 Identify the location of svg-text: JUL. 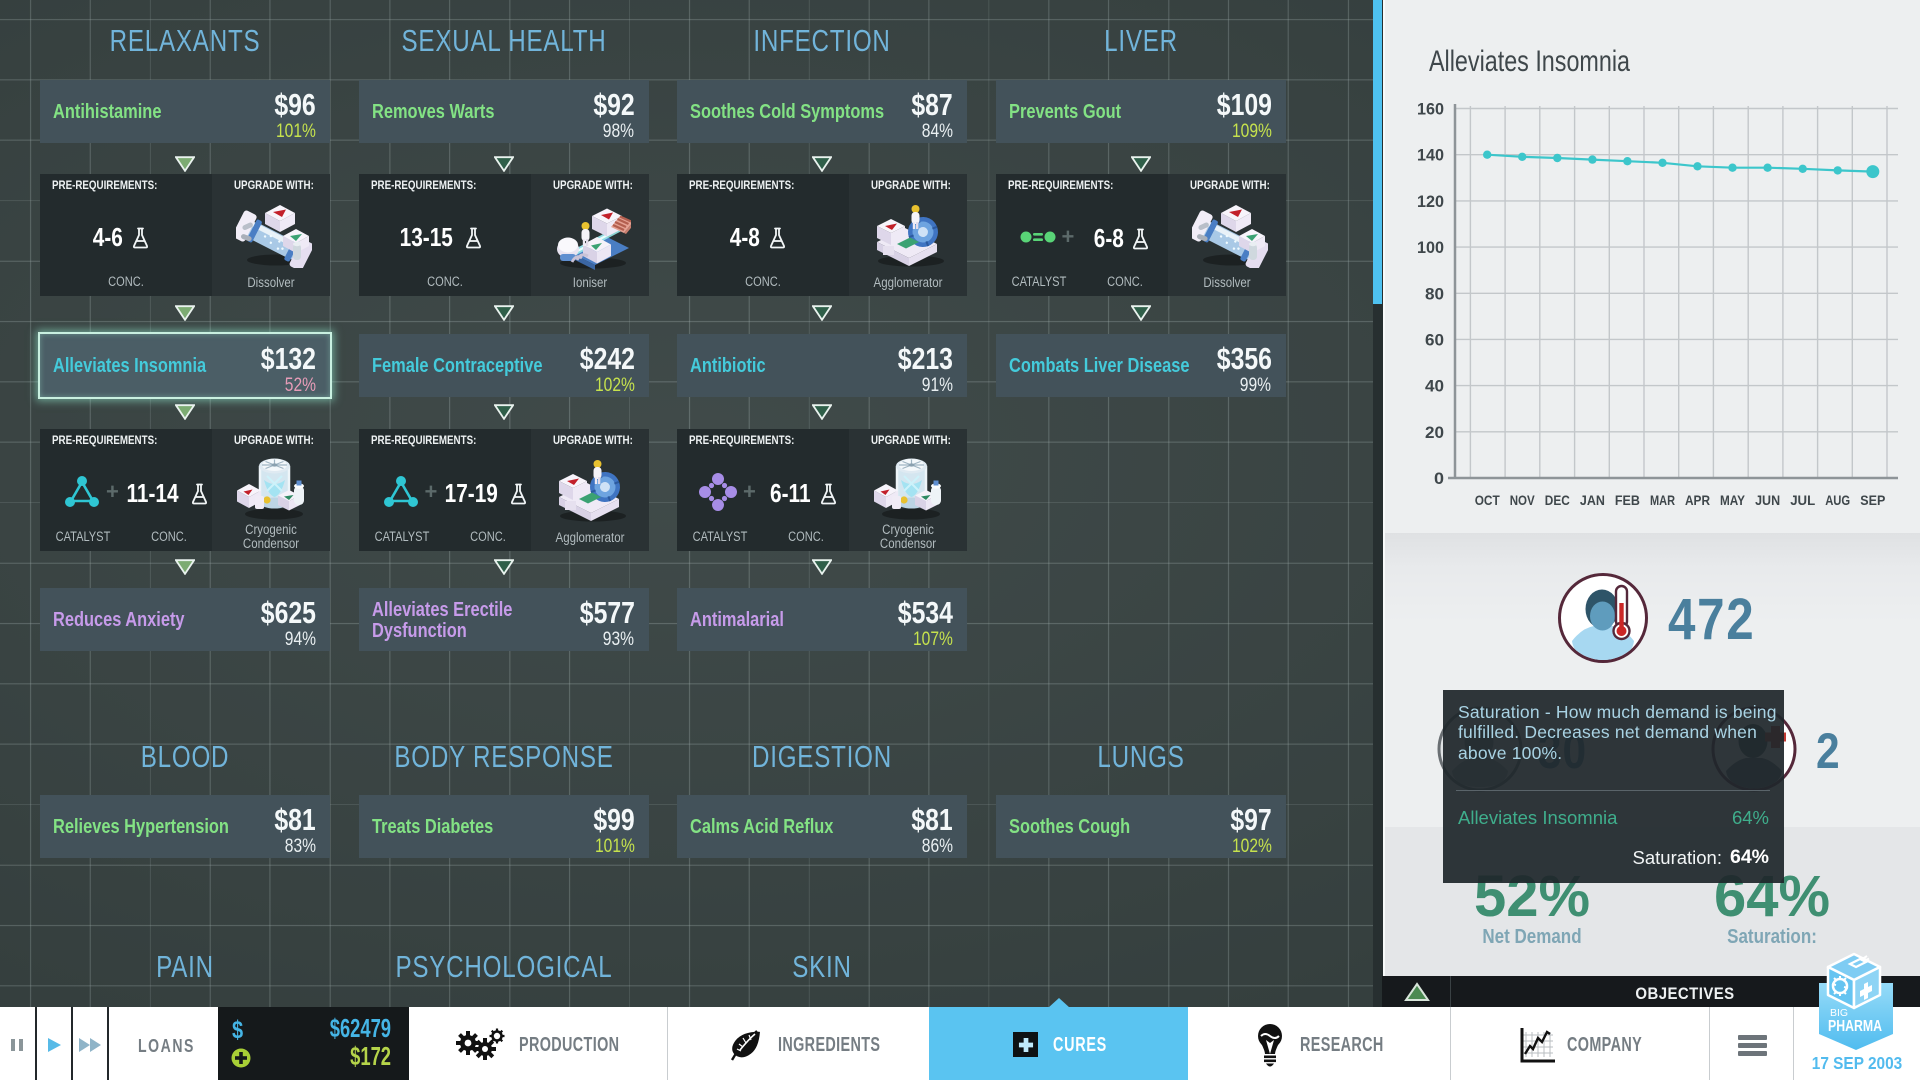
(1802, 500).